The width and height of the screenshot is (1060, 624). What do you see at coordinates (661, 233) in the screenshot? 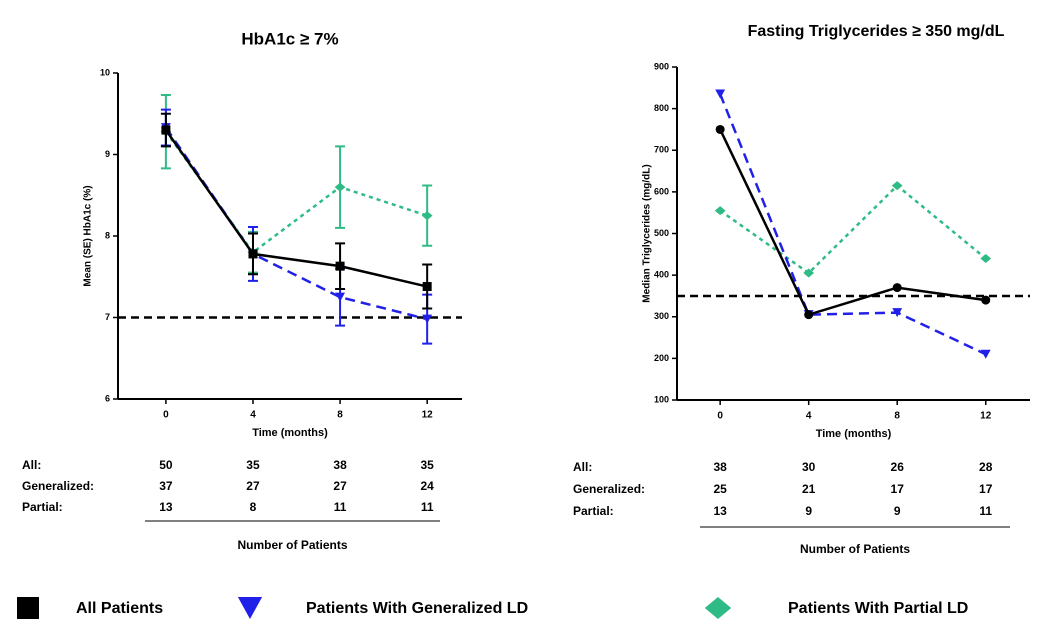
I see `y-tick-label: 500` at bounding box center [661, 233].